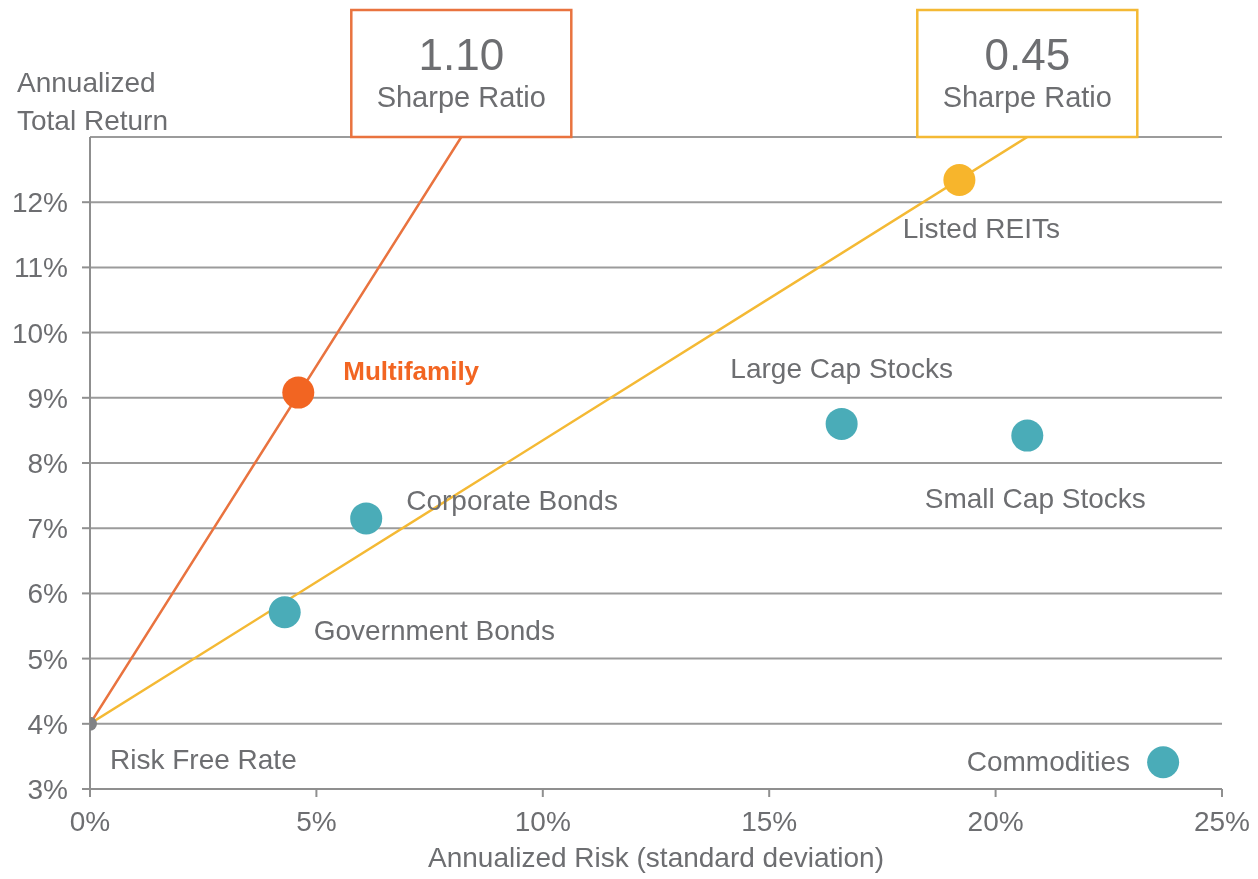 The height and width of the screenshot is (879, 1258). I want to click on y-tick-label: 4%, so click(47, 724).